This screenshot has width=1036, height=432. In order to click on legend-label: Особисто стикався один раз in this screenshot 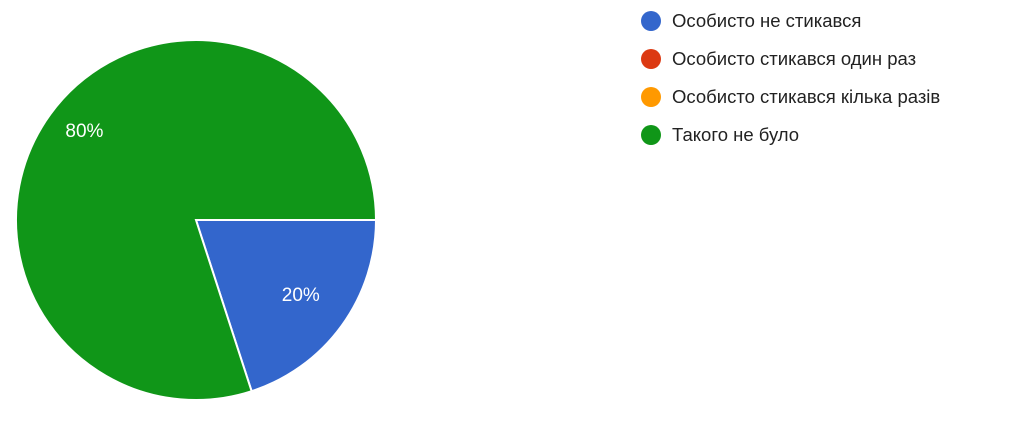, I will do `click(794, 58)`.